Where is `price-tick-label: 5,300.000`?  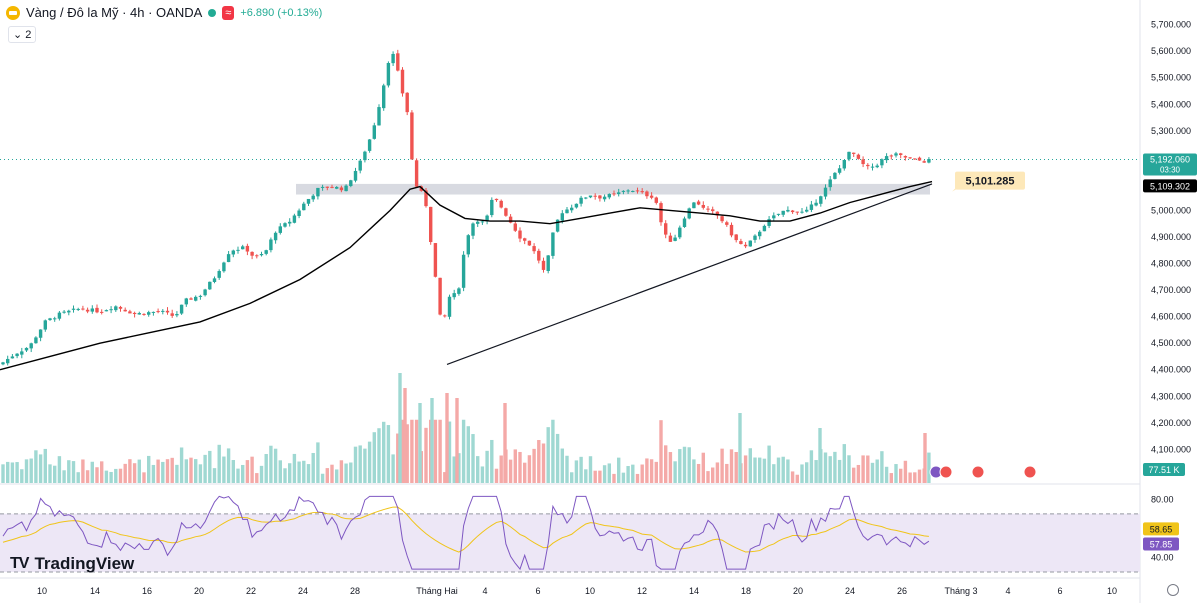 price-tick-label: 5,300.000 is located at coordinates (1171, 131).